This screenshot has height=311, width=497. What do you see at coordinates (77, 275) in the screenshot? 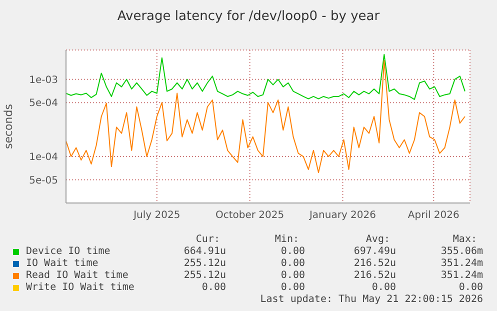
I see `legend-label: Read IO Wait time` at bounding box center [77, 275].